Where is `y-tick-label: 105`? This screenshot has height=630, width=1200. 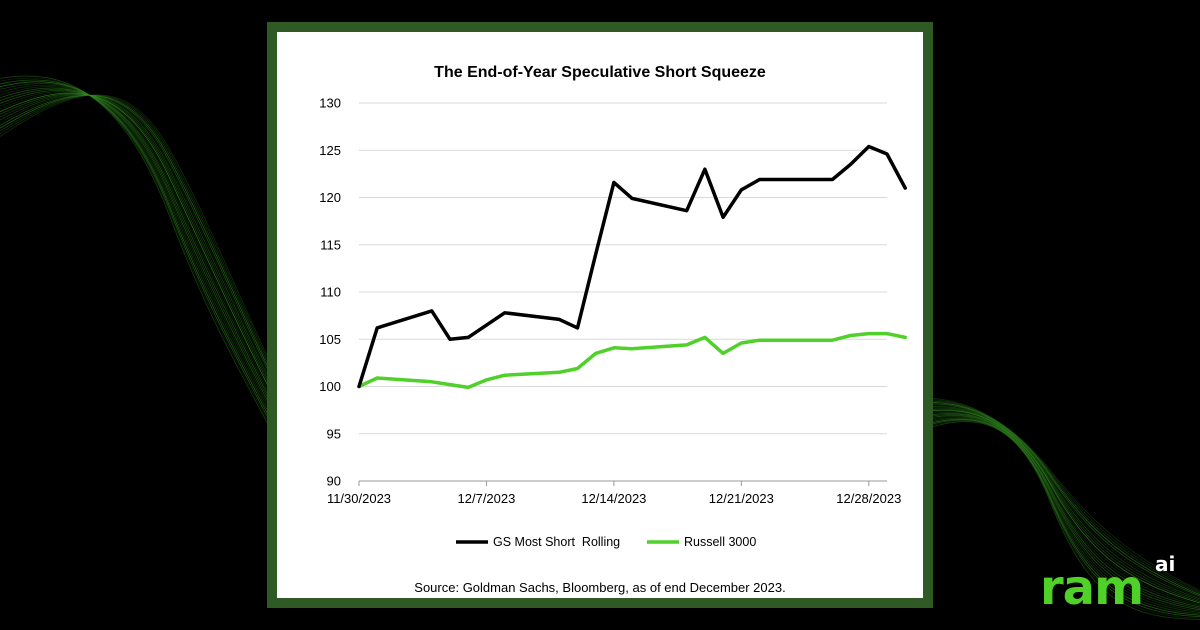 y-tick-label: 105 is located at coordinates (330, 339).